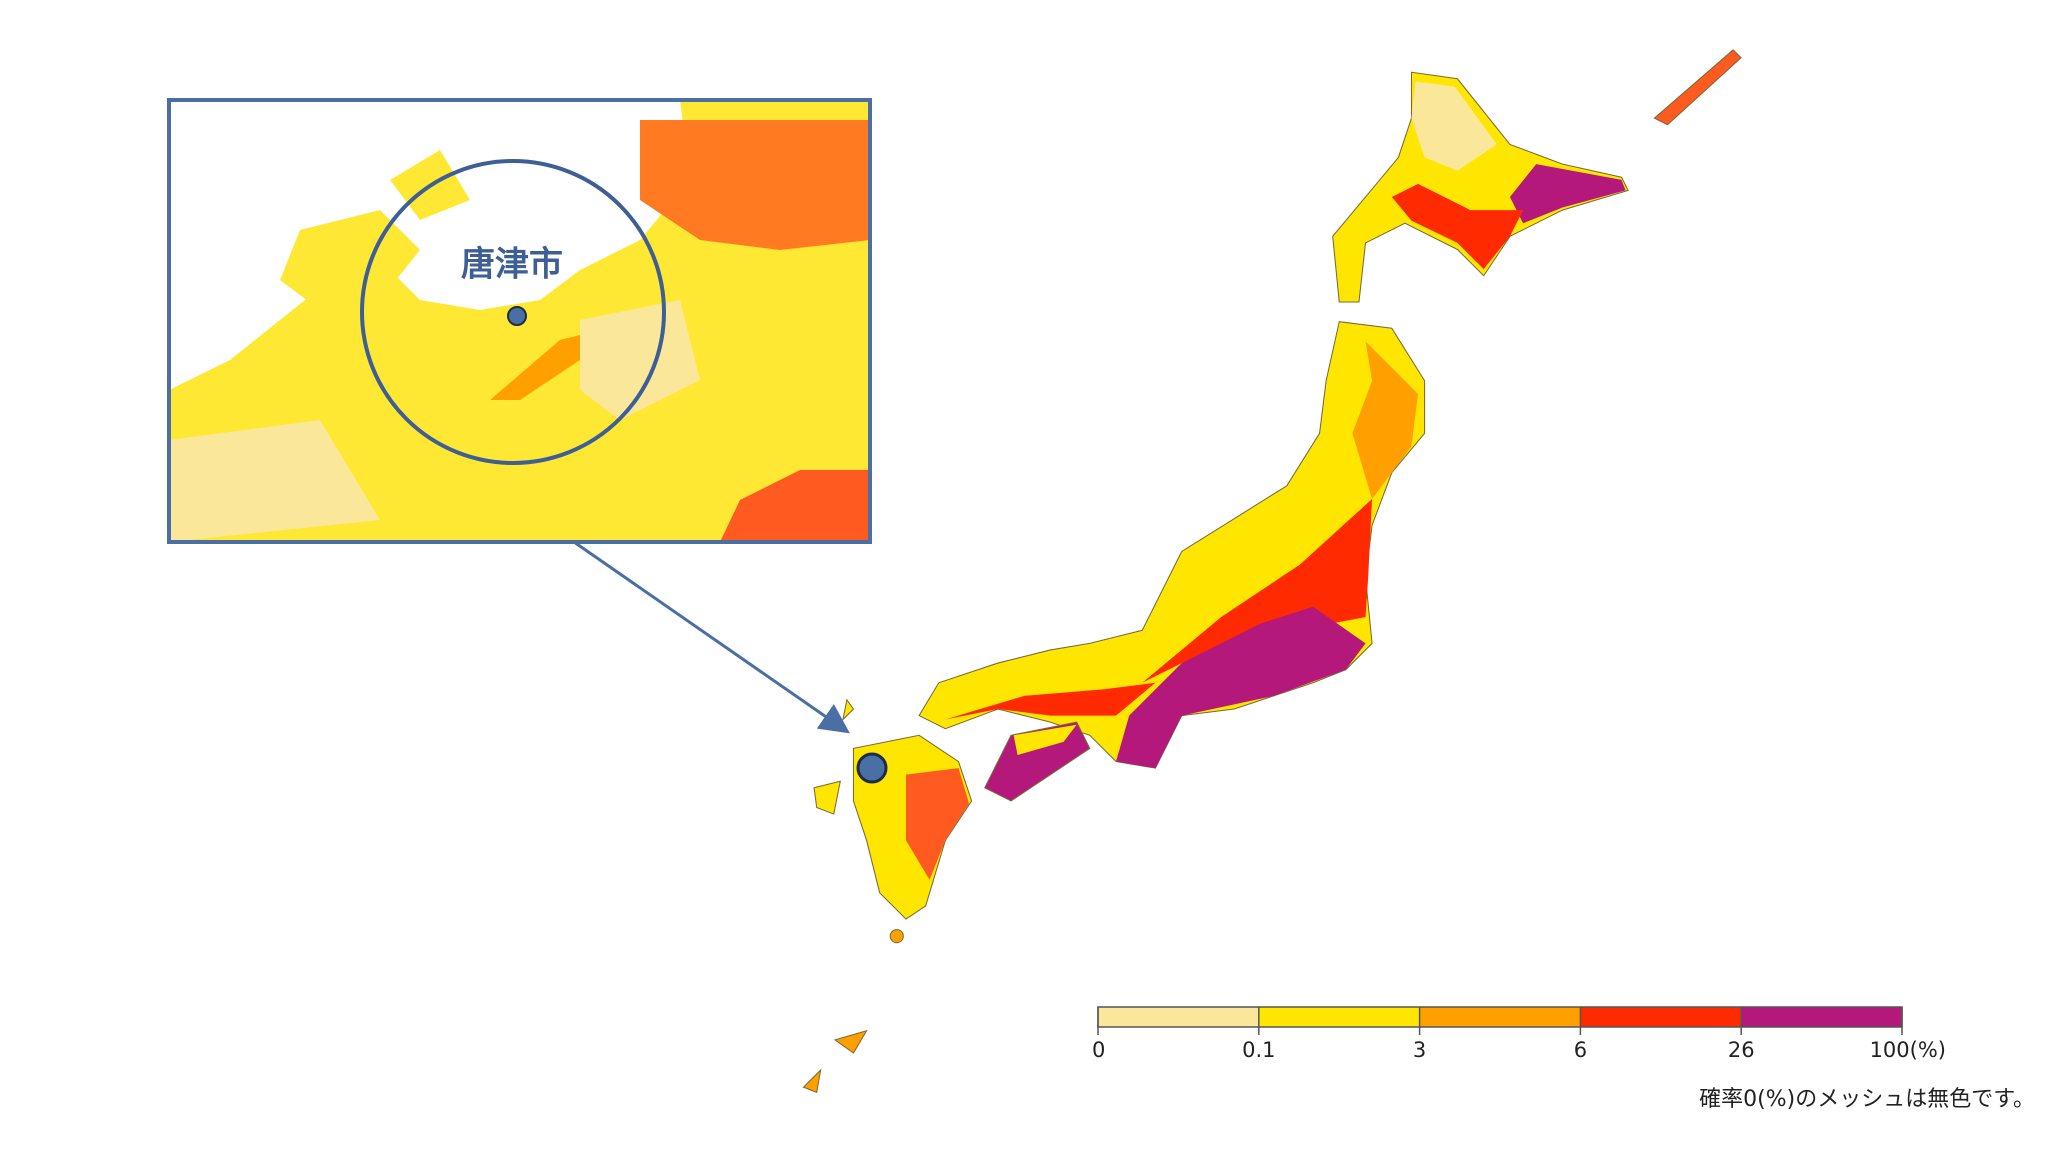 This screenshot has width=2048, height=1152. Describe the element at coordinates (1385, 420) in the screenshot. I see `honshu-orange` at that location.